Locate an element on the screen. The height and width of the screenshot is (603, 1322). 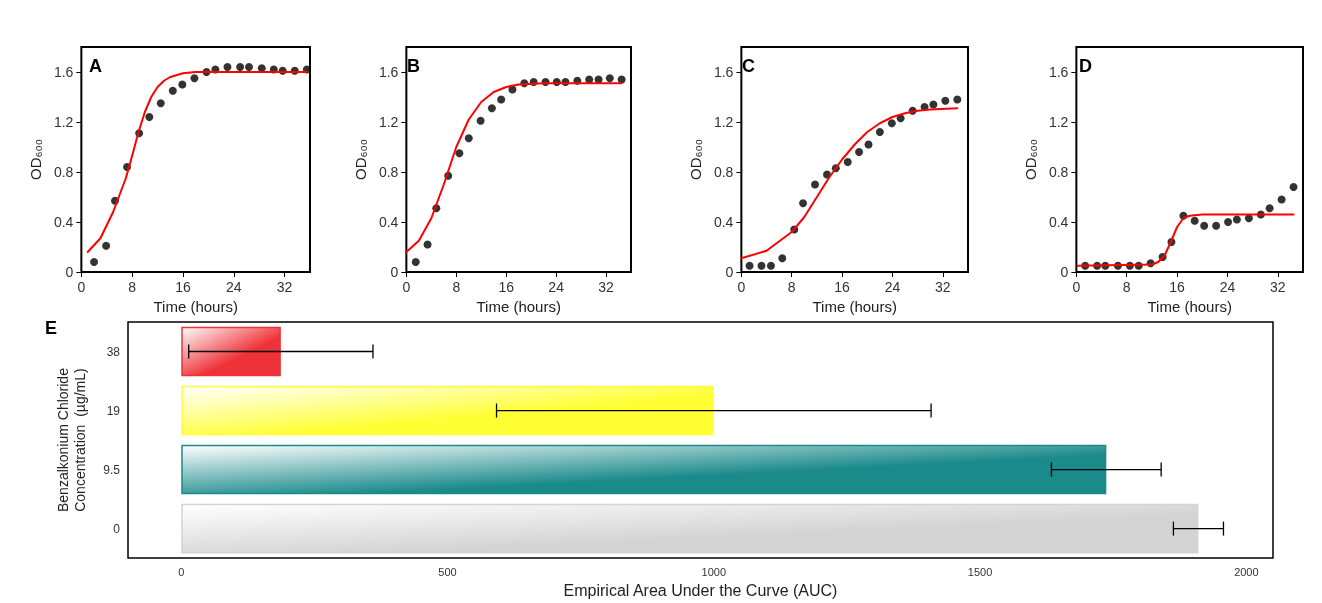
x-tick-label: 500 is located at coordinates (447, 571).